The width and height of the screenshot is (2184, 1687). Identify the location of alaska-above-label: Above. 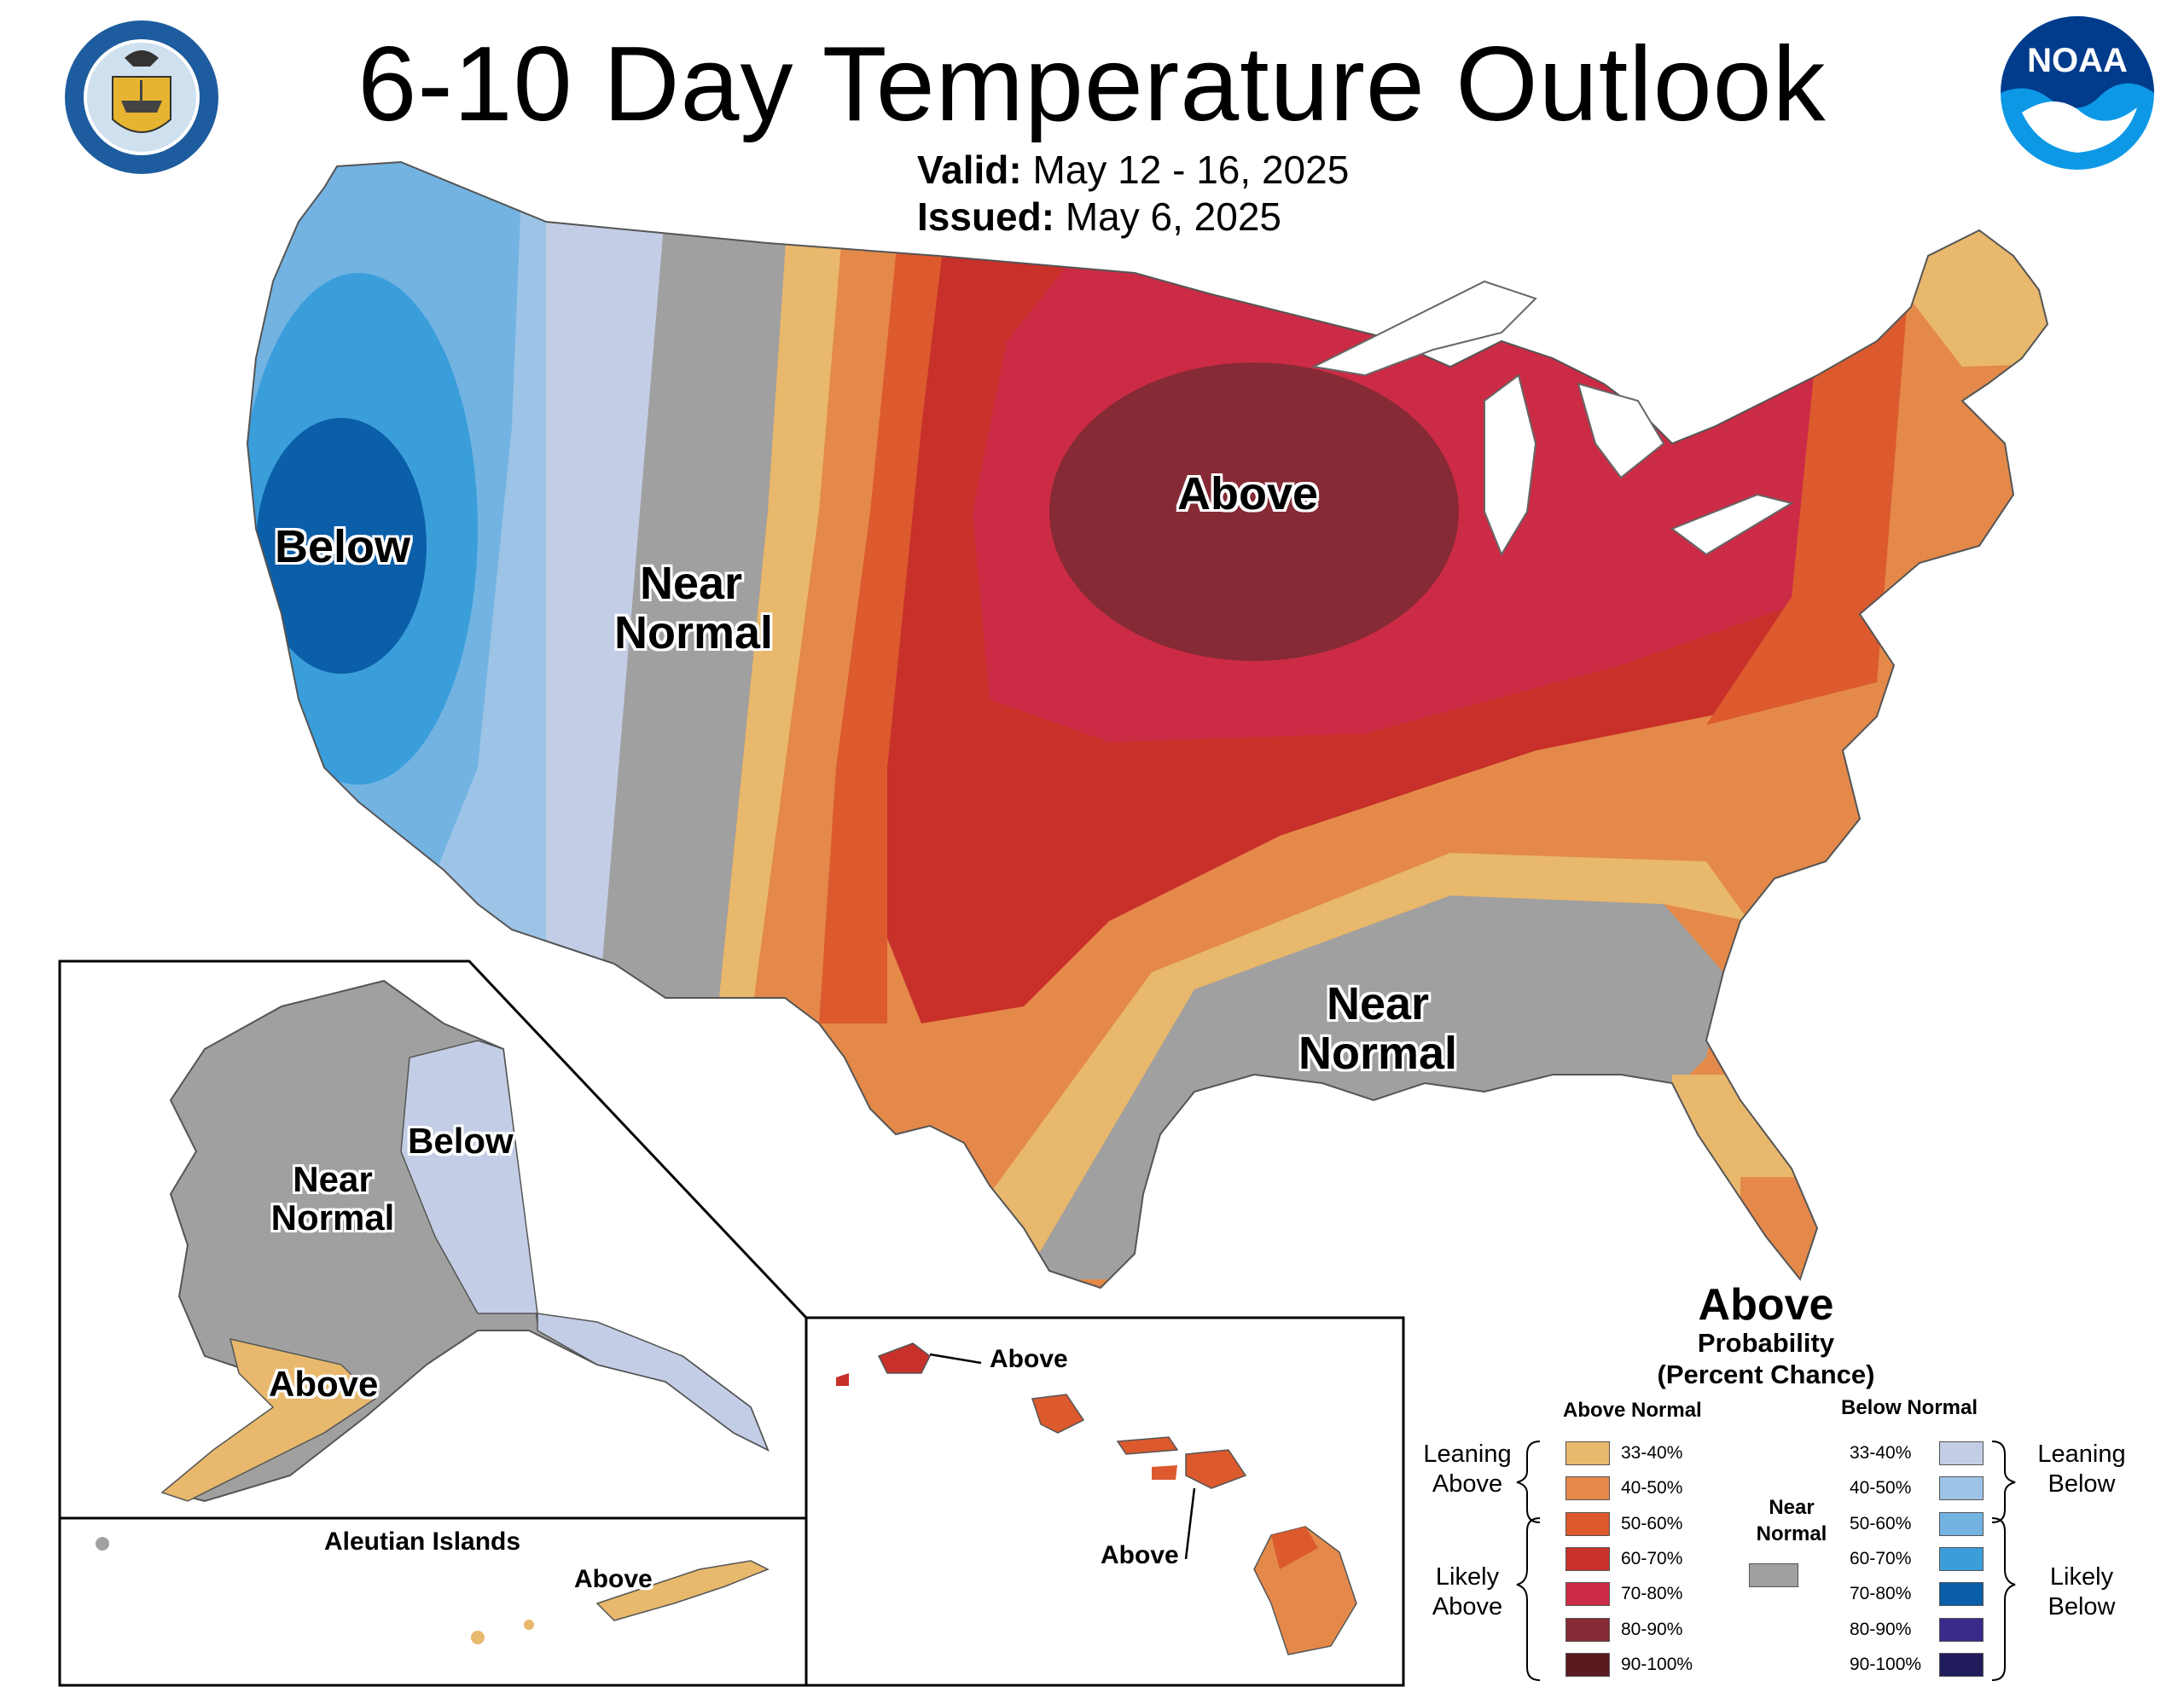
(324, 1384).